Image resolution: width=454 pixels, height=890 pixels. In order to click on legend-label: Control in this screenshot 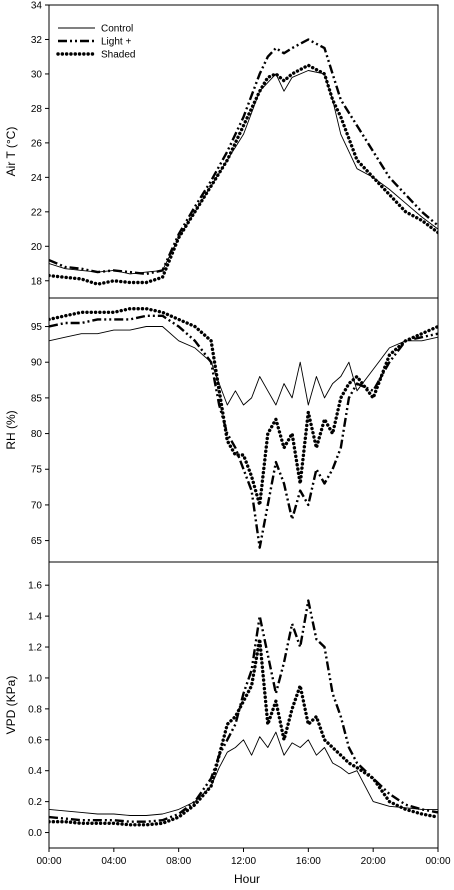, I will do `click(117, 29)`.